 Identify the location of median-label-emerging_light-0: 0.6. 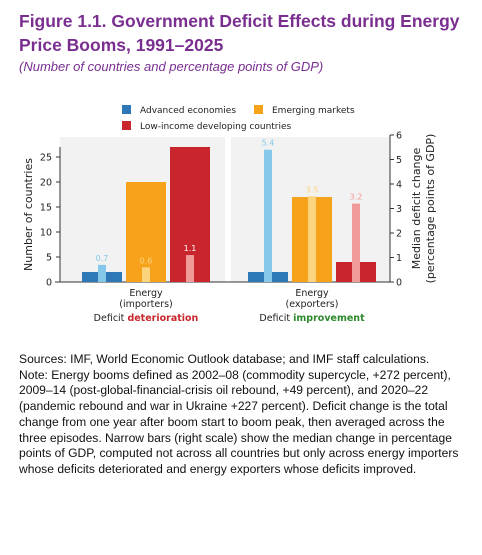
(146, 260).